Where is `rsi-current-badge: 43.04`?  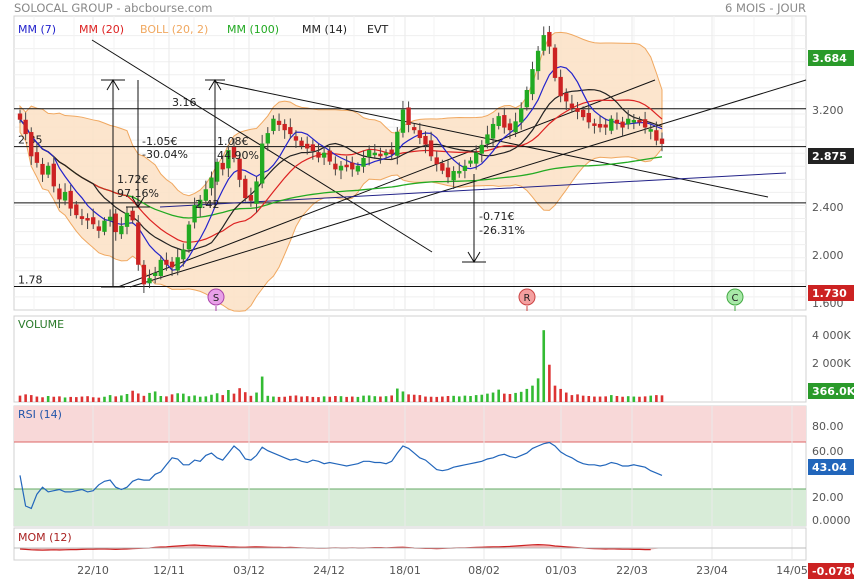
rsi-current-badge: 43.04 is located at coordinates (829, 467).